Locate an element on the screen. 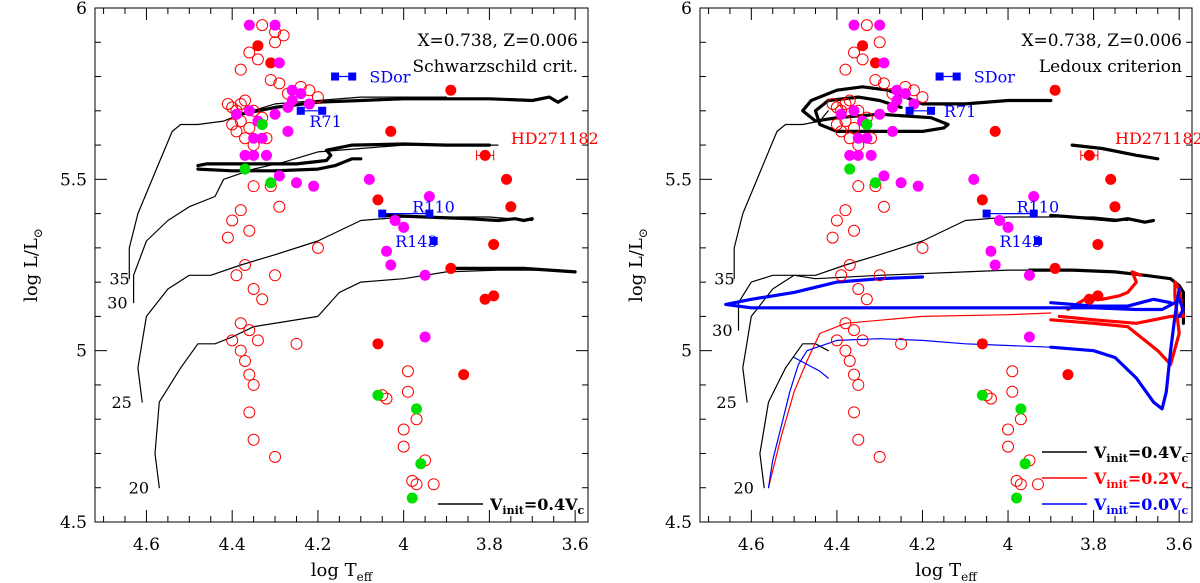 This screenshot has width=1200, height=583. star-label: R143 is located at coordinates (416, 241).